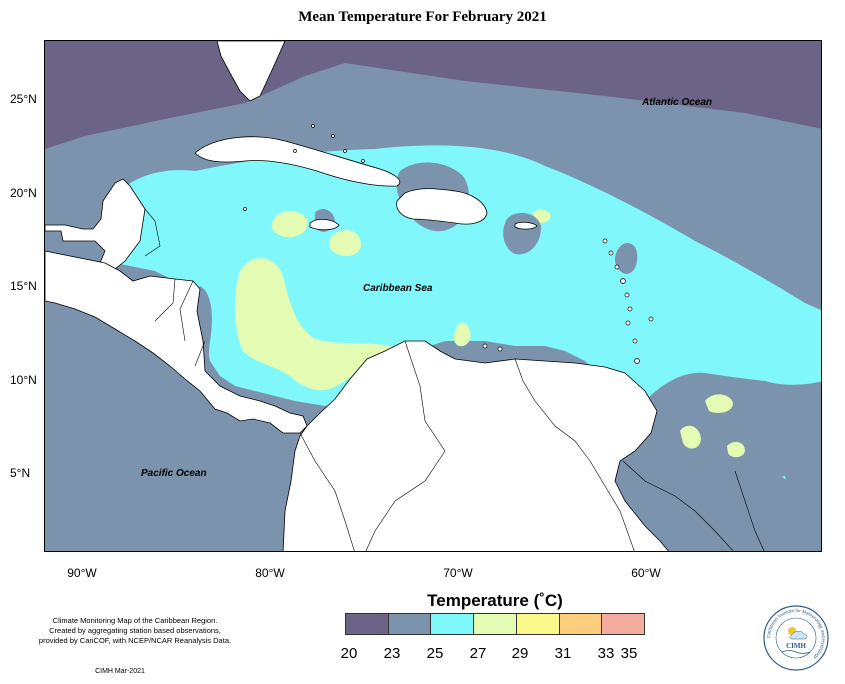  Describe the element at coordinates (495, 600) in the screenshot. I see `legend-title: Temperature (˚C)` at that location.